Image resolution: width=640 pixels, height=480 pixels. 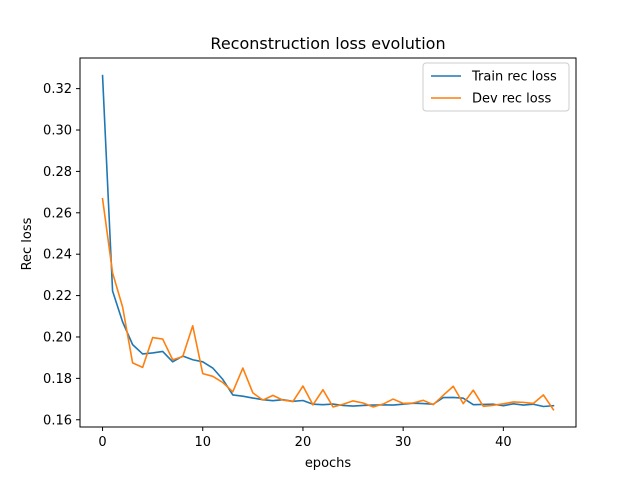 I want to click on y-tick-label: 0.20, so click(x=57, y=337).